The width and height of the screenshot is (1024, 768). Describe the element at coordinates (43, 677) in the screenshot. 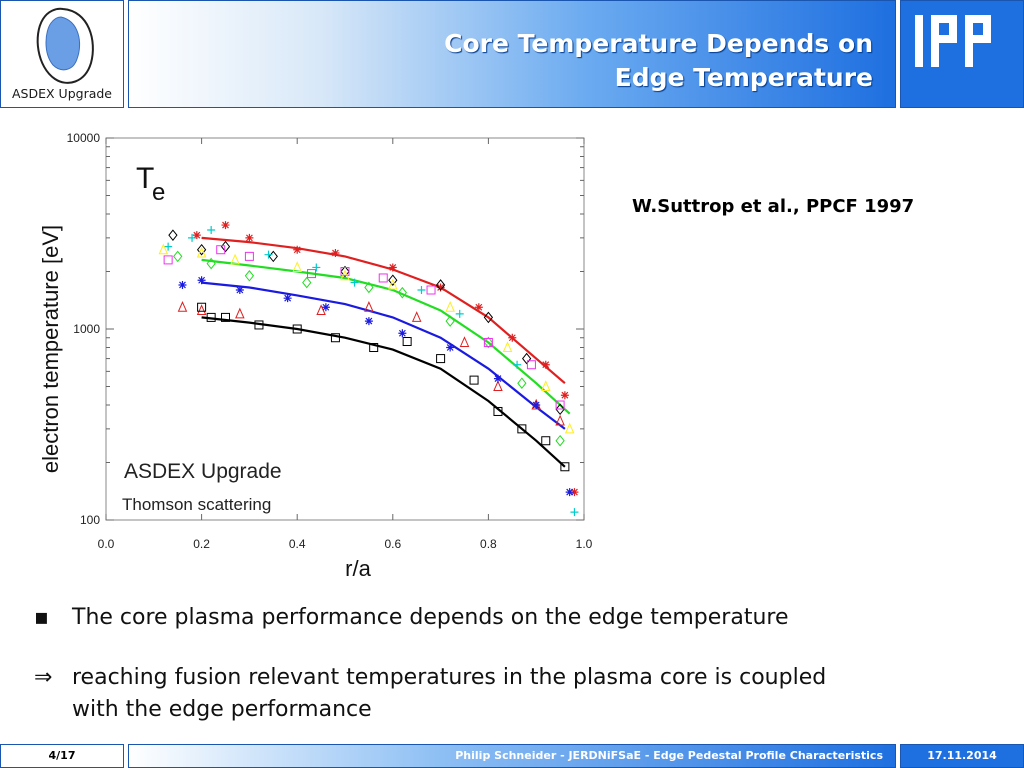

I see `implies-arrow-icon: ⇒` at that location.